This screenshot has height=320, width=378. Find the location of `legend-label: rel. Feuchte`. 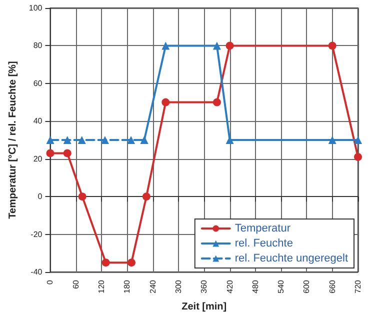

legend-label: rel. Feuchte is located at coordinates (263, 244).